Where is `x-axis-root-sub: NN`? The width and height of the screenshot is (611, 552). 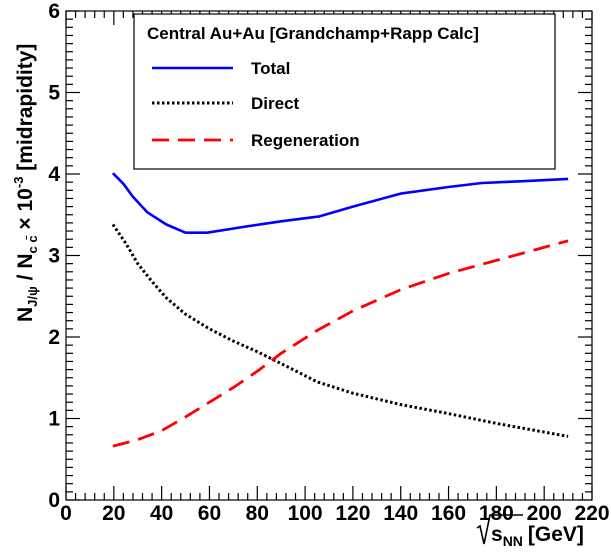 x-axis-root-sub: NN is located at coordinates (513, 541).